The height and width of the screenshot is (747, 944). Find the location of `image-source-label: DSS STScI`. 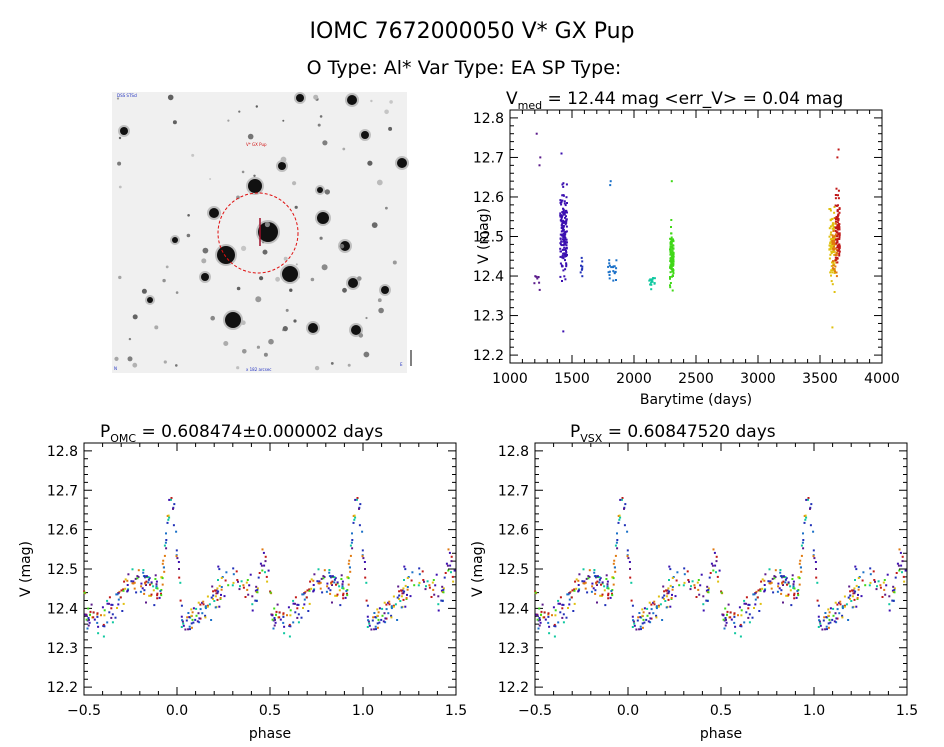

image-source-label: DSS STScI is located at coordinates (127, 95).